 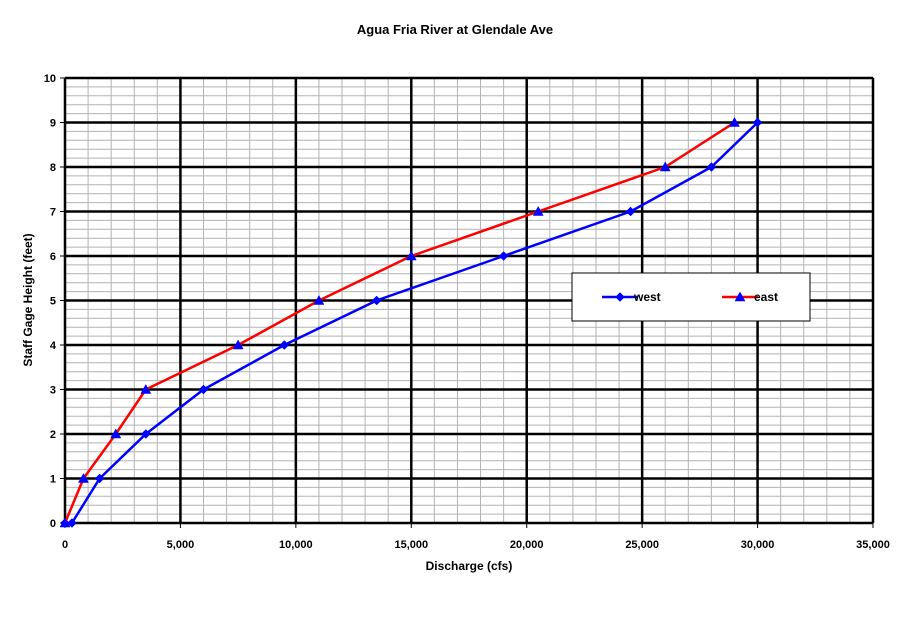 What do you see at coordinates (53, 435) in the screenshot?
I see `y-tick-label: 2` at bounding box center [53, 435].